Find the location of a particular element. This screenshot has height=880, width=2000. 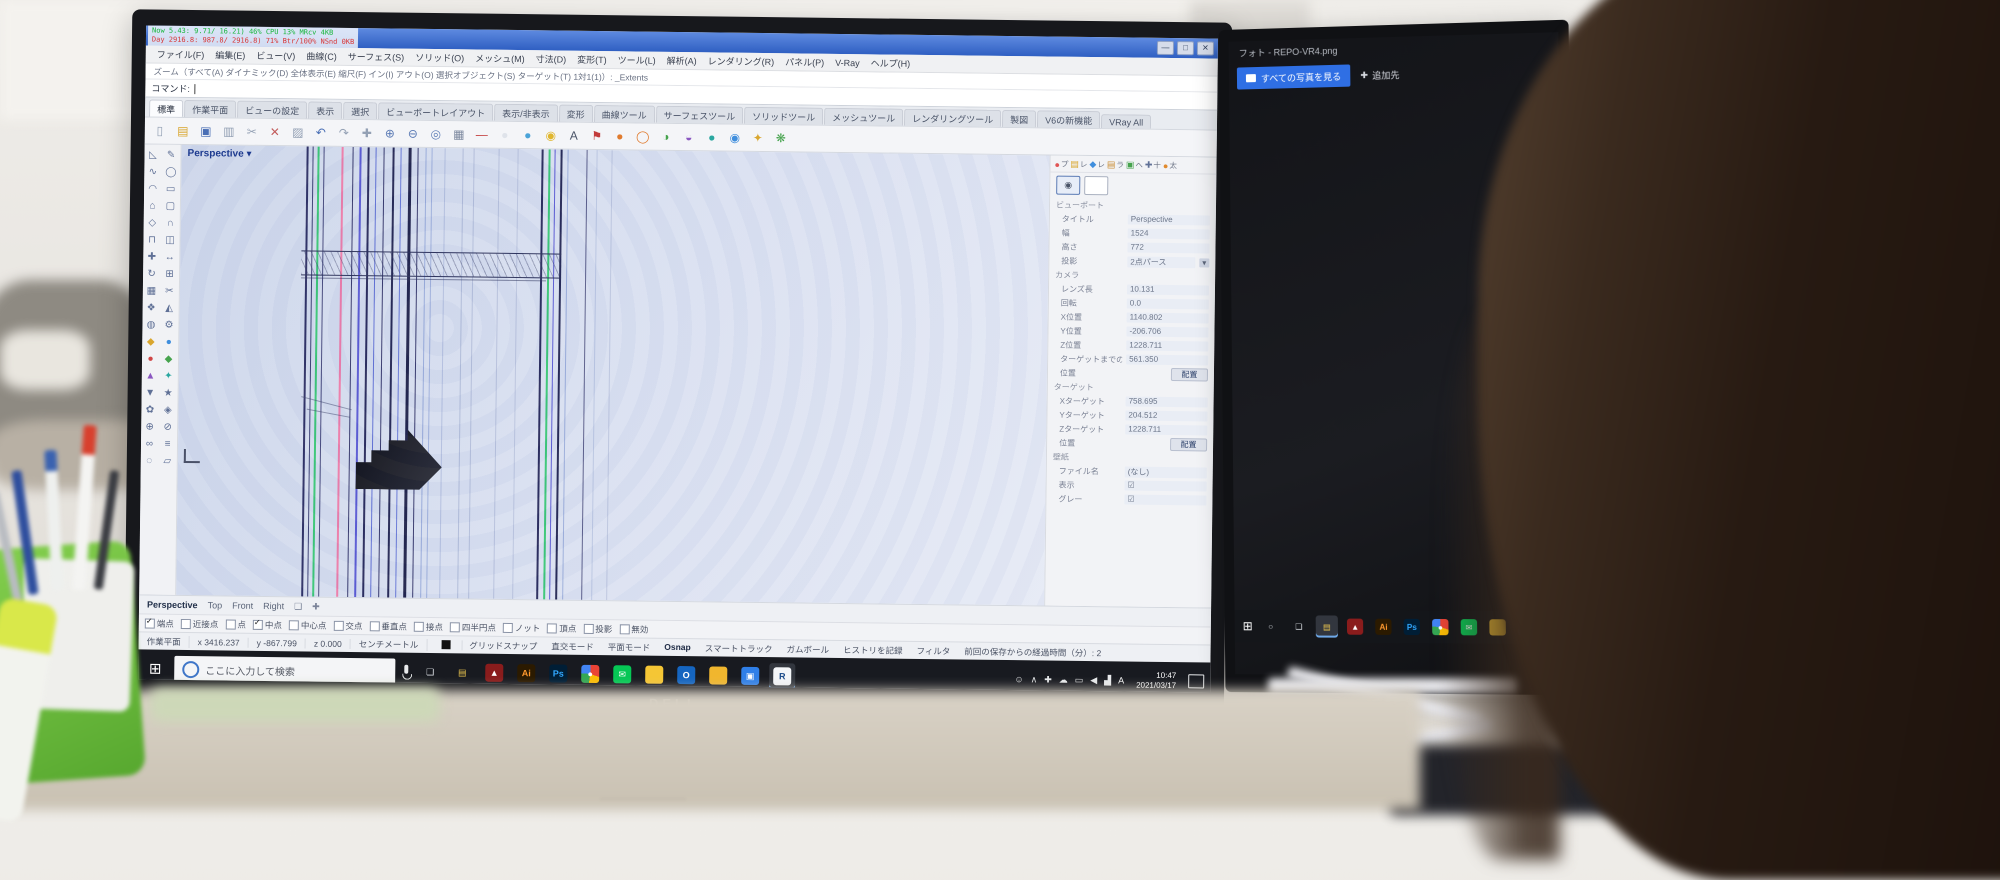

taskbar-app-icon: ○ is located at coordinates (1271, 626).